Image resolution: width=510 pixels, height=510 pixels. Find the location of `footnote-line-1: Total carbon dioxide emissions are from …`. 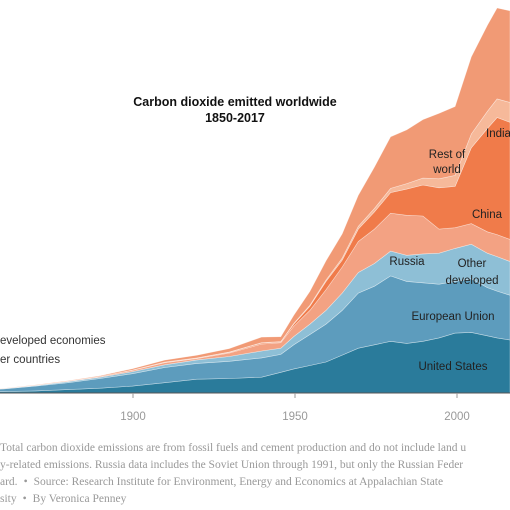

footnote-line-1: Total carbon dioxide emissions are from … is located at coordinates (233, 448).